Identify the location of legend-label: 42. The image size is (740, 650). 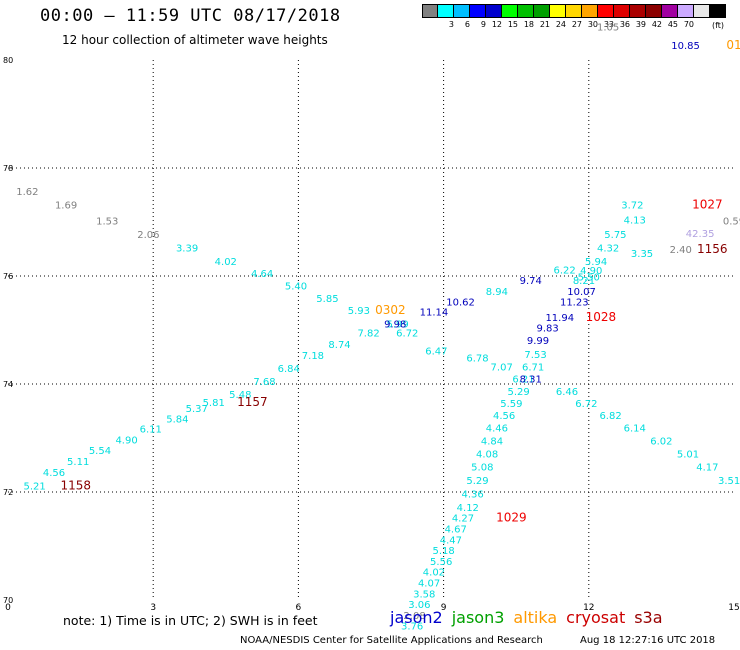
(656, 24).